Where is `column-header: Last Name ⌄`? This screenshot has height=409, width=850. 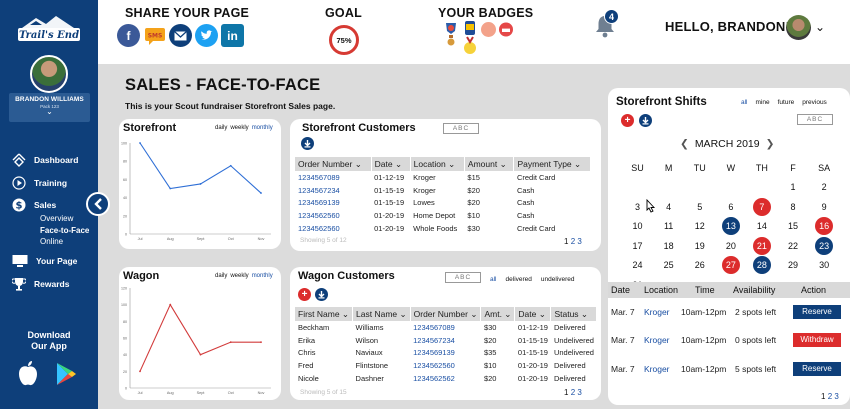
column-header: Last Name ⌄ is located at coordinates (381, 314).